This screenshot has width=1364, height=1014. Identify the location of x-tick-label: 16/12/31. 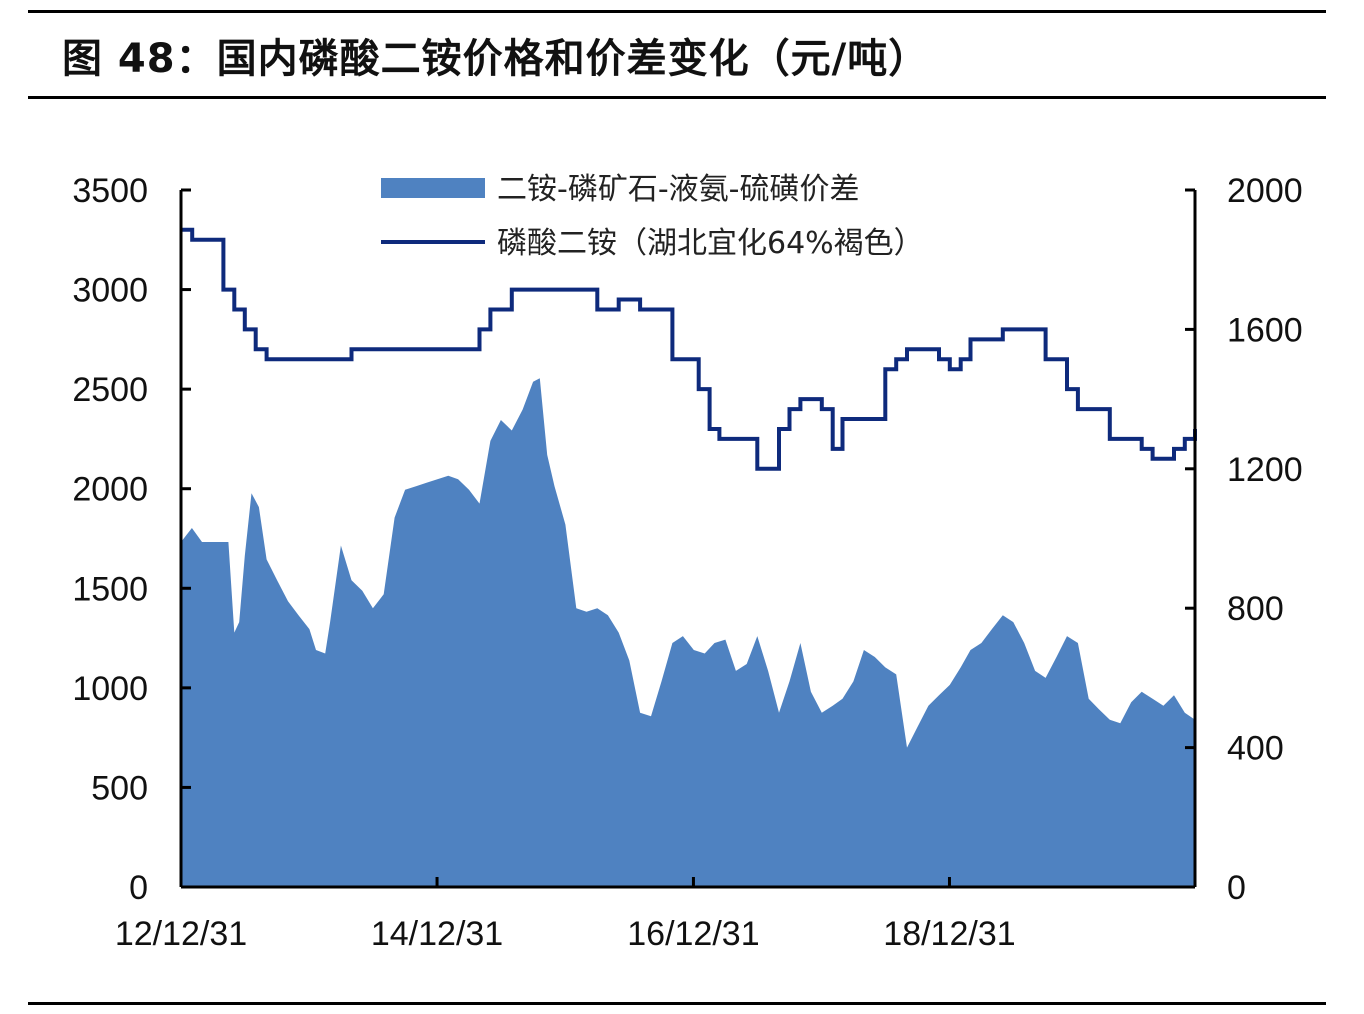
(693, 934).